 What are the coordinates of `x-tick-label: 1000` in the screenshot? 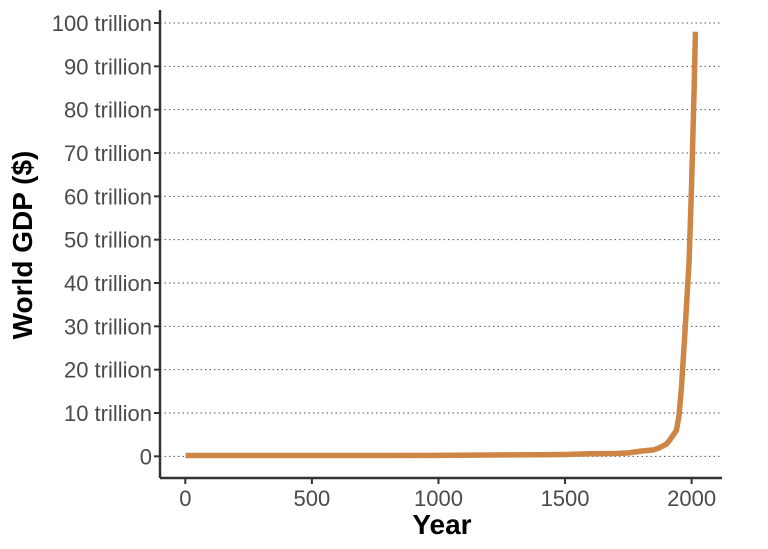 It's located at (438, 498).